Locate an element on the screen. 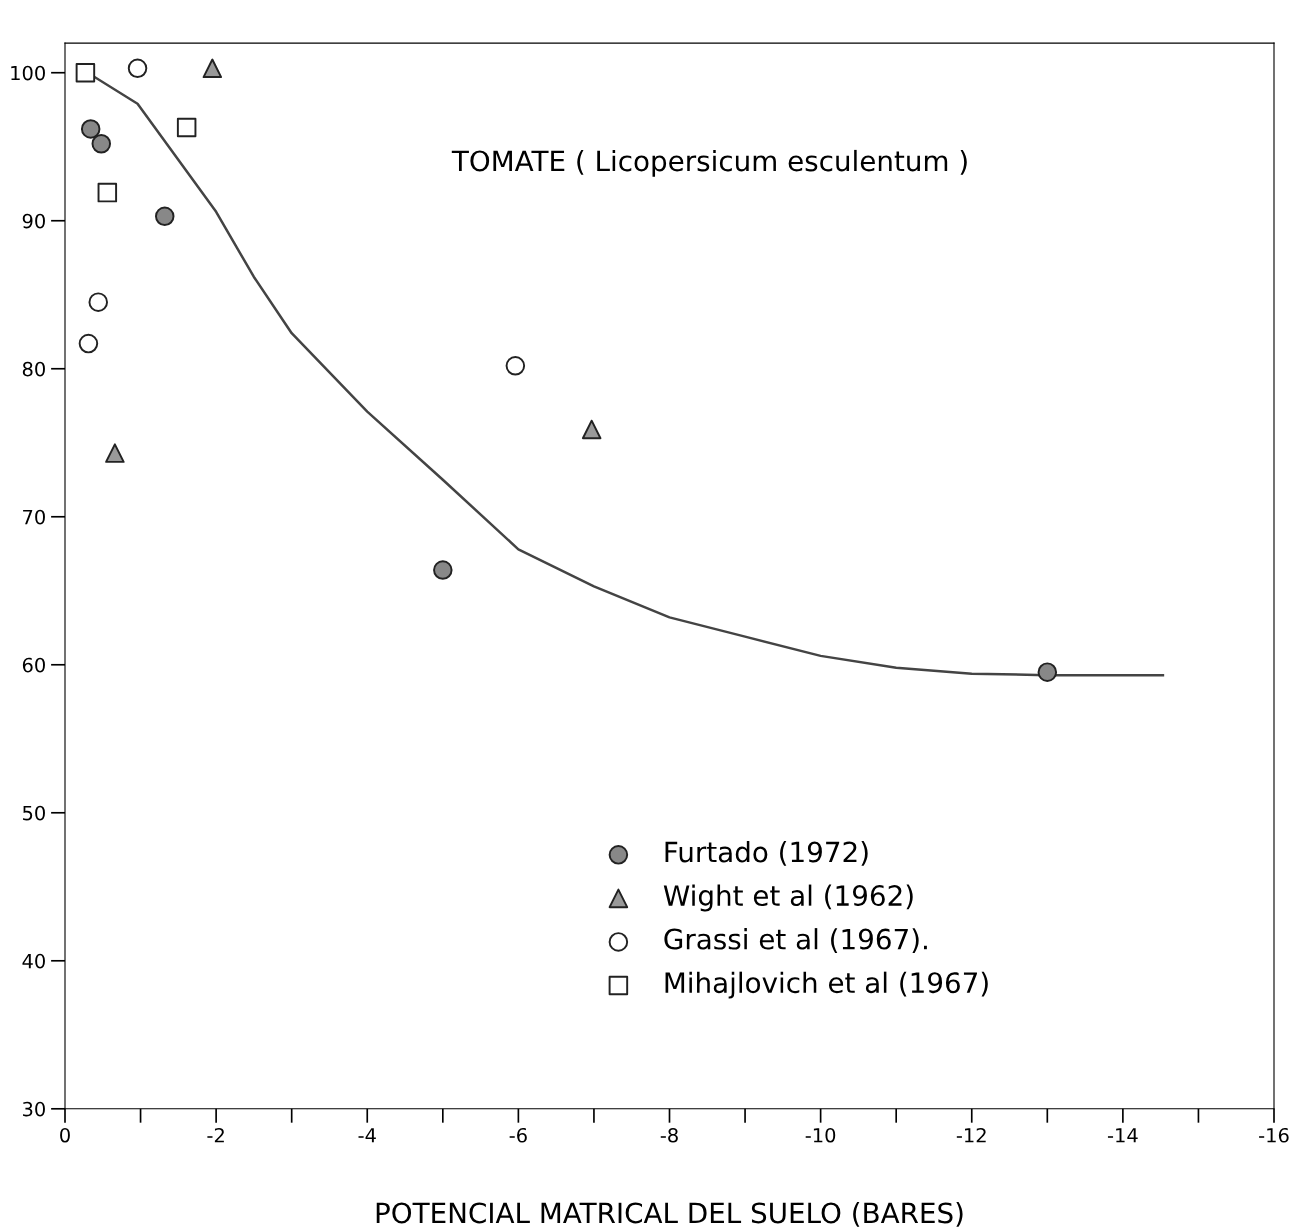 Image resolution: width=1300 pixels, height=1232 pixels. x-tick-label: -2 is located at coordinates (215, 1135).